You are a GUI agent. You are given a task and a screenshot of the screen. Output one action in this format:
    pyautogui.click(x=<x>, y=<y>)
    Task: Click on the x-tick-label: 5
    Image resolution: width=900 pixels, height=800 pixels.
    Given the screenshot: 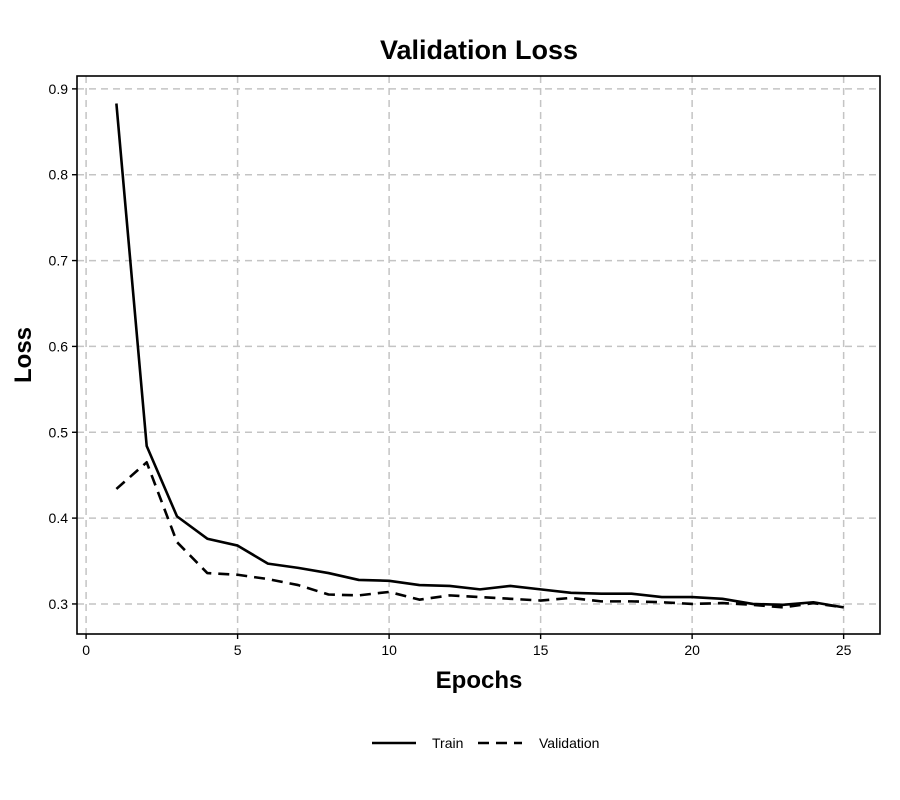 What is the action you would take?
    pyautogui.click(x=238, y=650)
    